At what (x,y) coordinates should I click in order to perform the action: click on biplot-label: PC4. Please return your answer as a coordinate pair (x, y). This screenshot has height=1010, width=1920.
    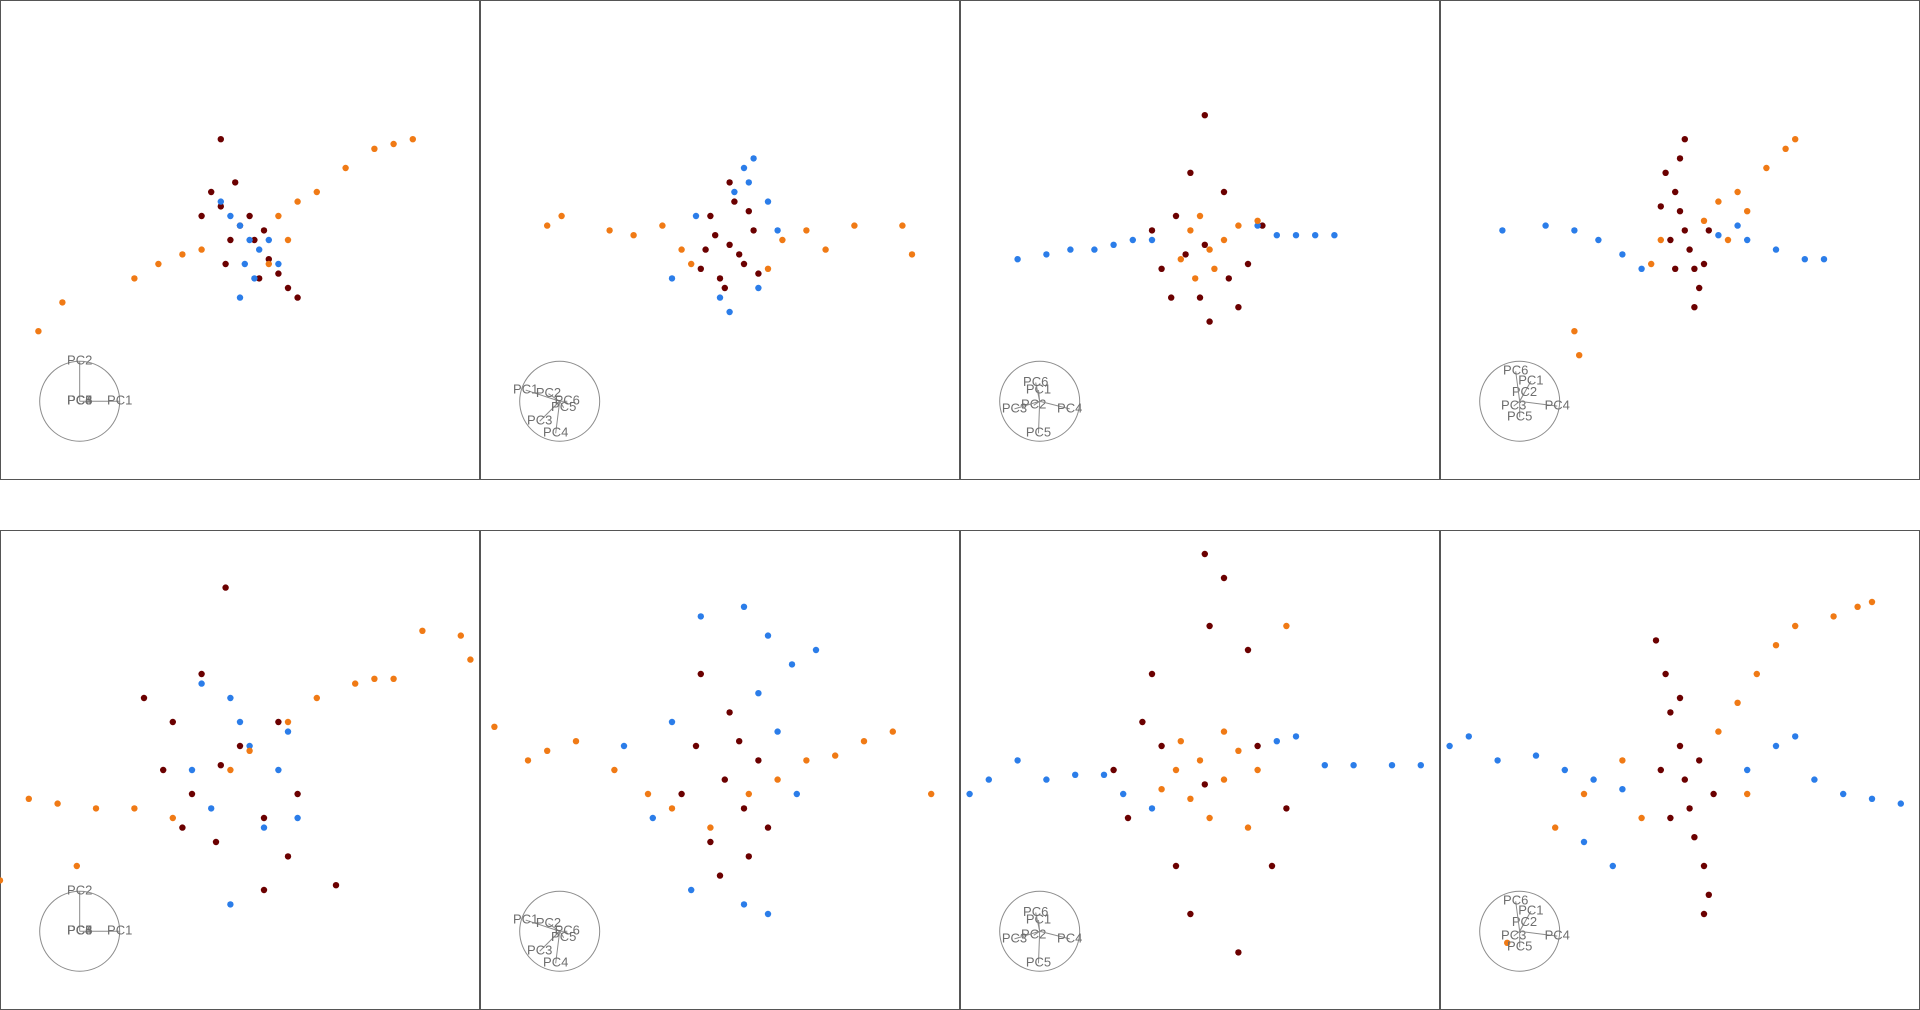
    Looking at the image, I should click on (1069, 937).